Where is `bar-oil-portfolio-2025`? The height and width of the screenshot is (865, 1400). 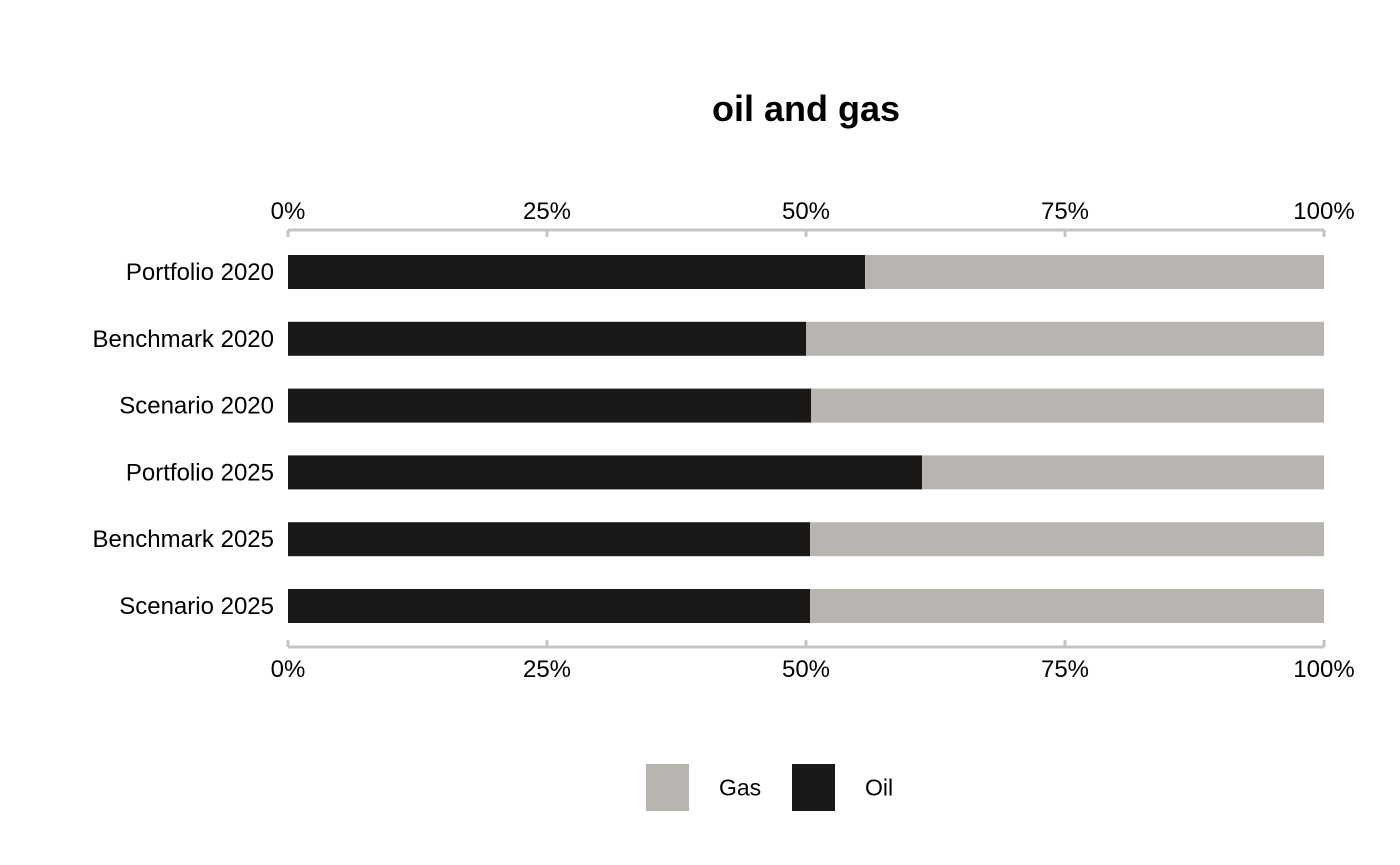
bar-oil-portfolio-2025 is located at coordinates (605, 472).